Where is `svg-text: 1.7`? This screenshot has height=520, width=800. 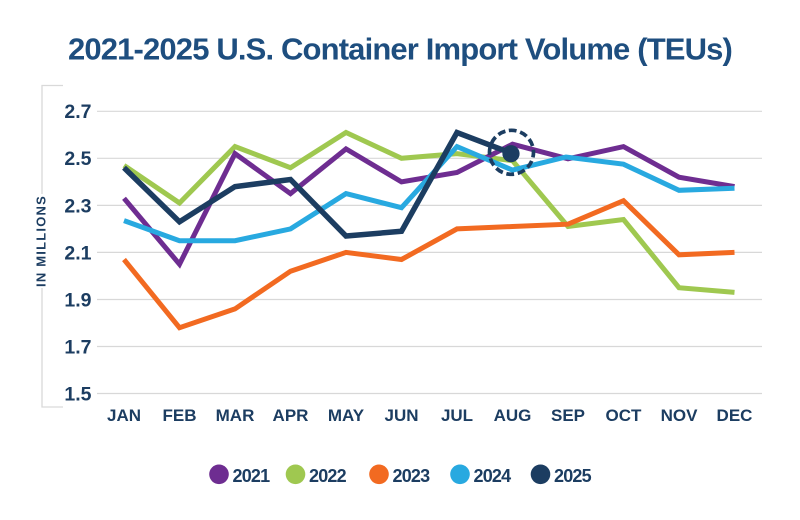
svg-text: 1.7 is located at coordinates (77, 347).